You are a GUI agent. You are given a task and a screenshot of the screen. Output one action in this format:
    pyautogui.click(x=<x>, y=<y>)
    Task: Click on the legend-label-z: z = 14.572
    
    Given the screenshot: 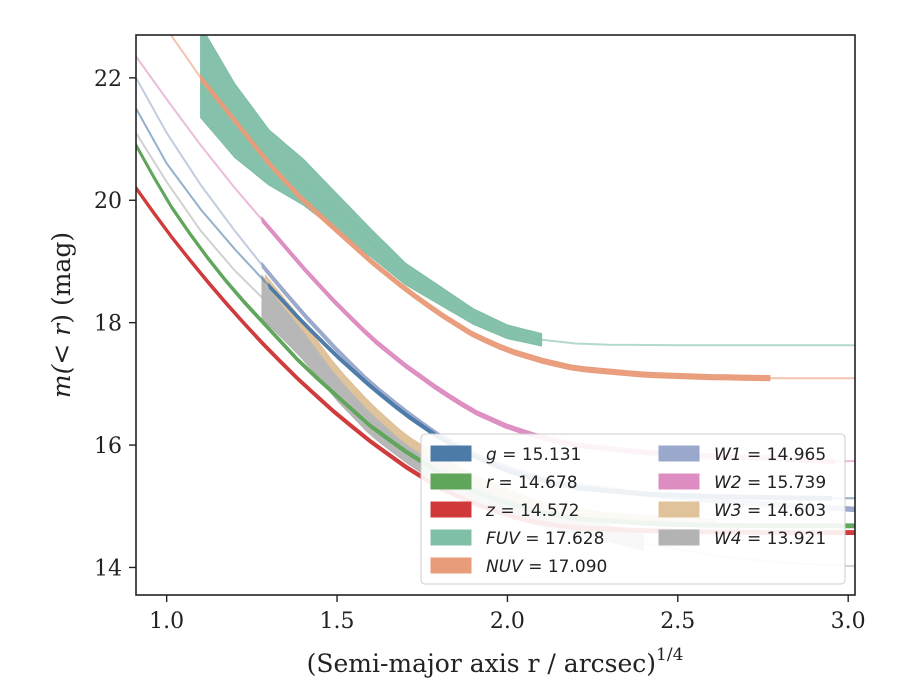 What is the action you would take?
    pyautogui.click(x=532, y=511)
    